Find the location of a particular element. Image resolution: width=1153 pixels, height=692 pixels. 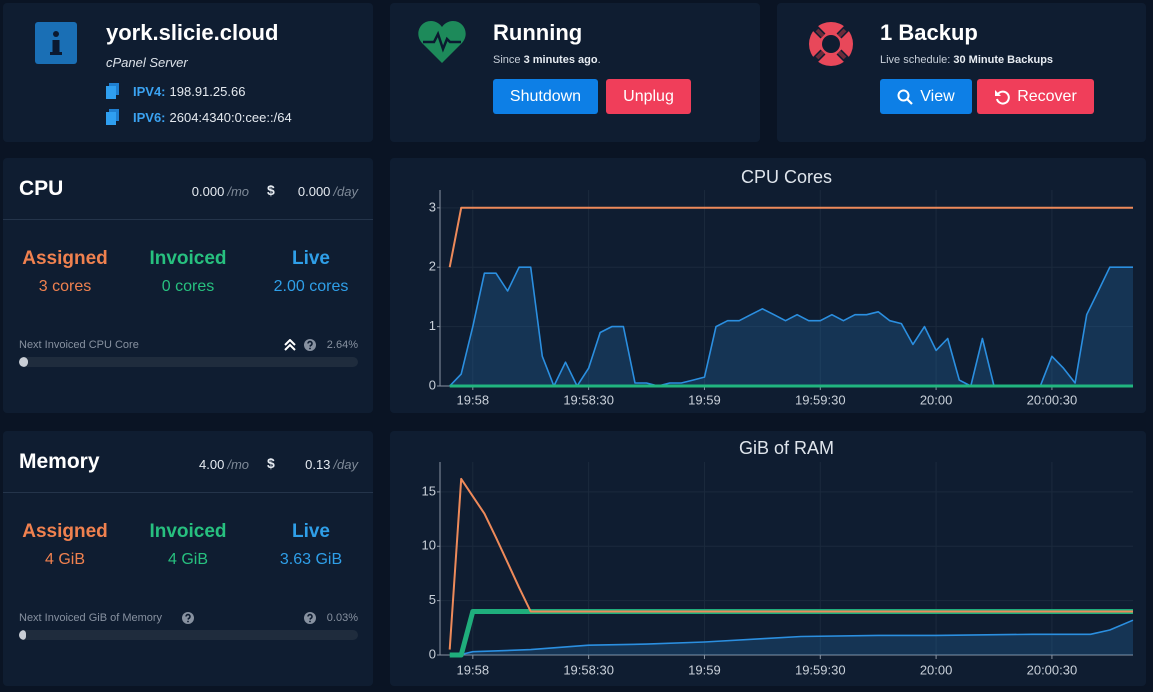

status-since: Since 3 minutes ago. is located at coordinates (547, 60).